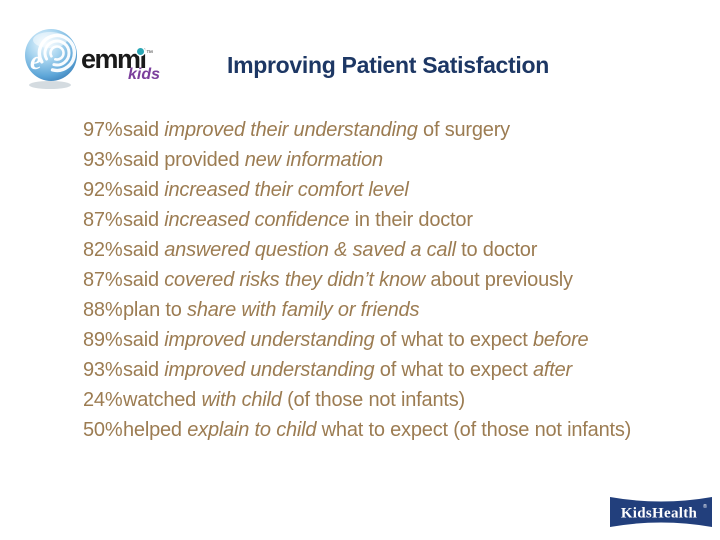  Describe the element at coordinates (51, 59) in the screenshot. I see `emmi-sphere-icon: e` at that location.